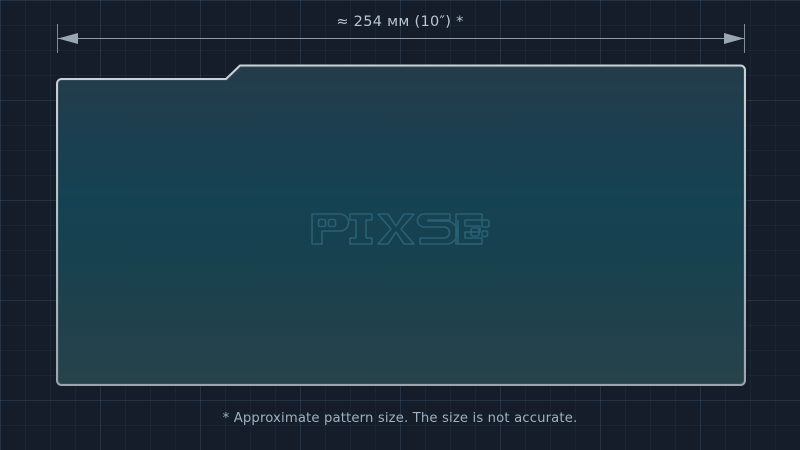 Image resolution: width=800 pixels, height=450 pixels. Describe the element at coordinates (401, 38) in the screenshot. I see `dimension-line-svg` at that location.